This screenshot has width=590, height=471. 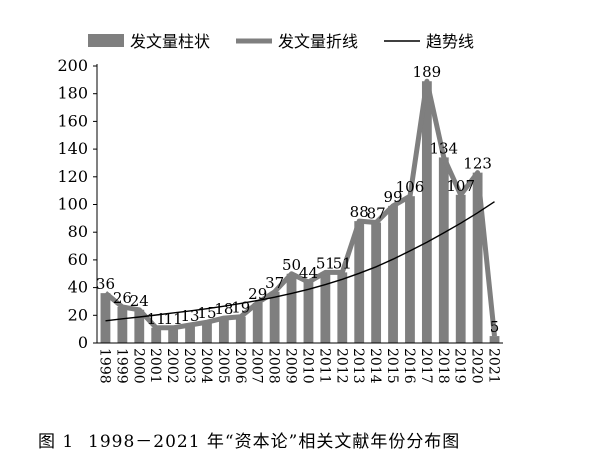 I want to click on x-tick-label-2004: 2004, so click(x=206, y=366).